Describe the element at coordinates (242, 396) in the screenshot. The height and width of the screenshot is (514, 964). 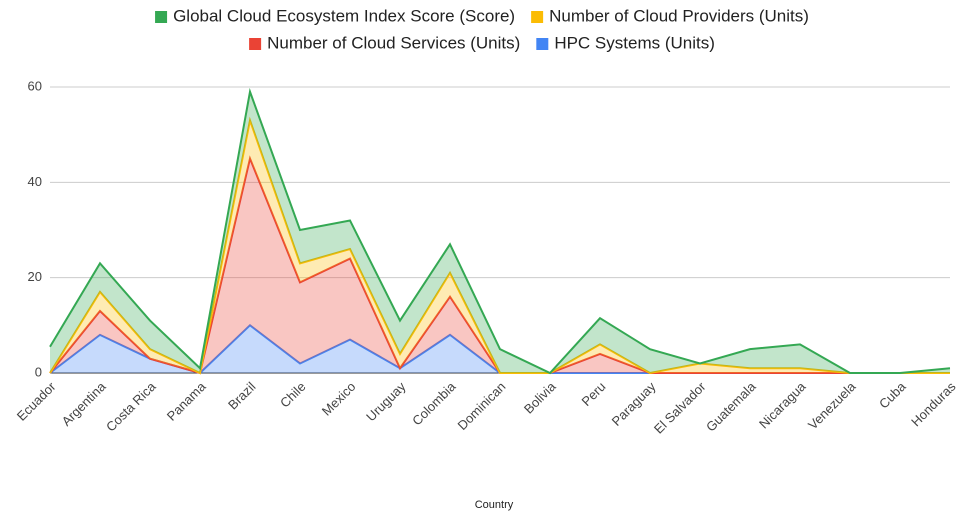
I see `x-tick-label: Brazil` at that location.